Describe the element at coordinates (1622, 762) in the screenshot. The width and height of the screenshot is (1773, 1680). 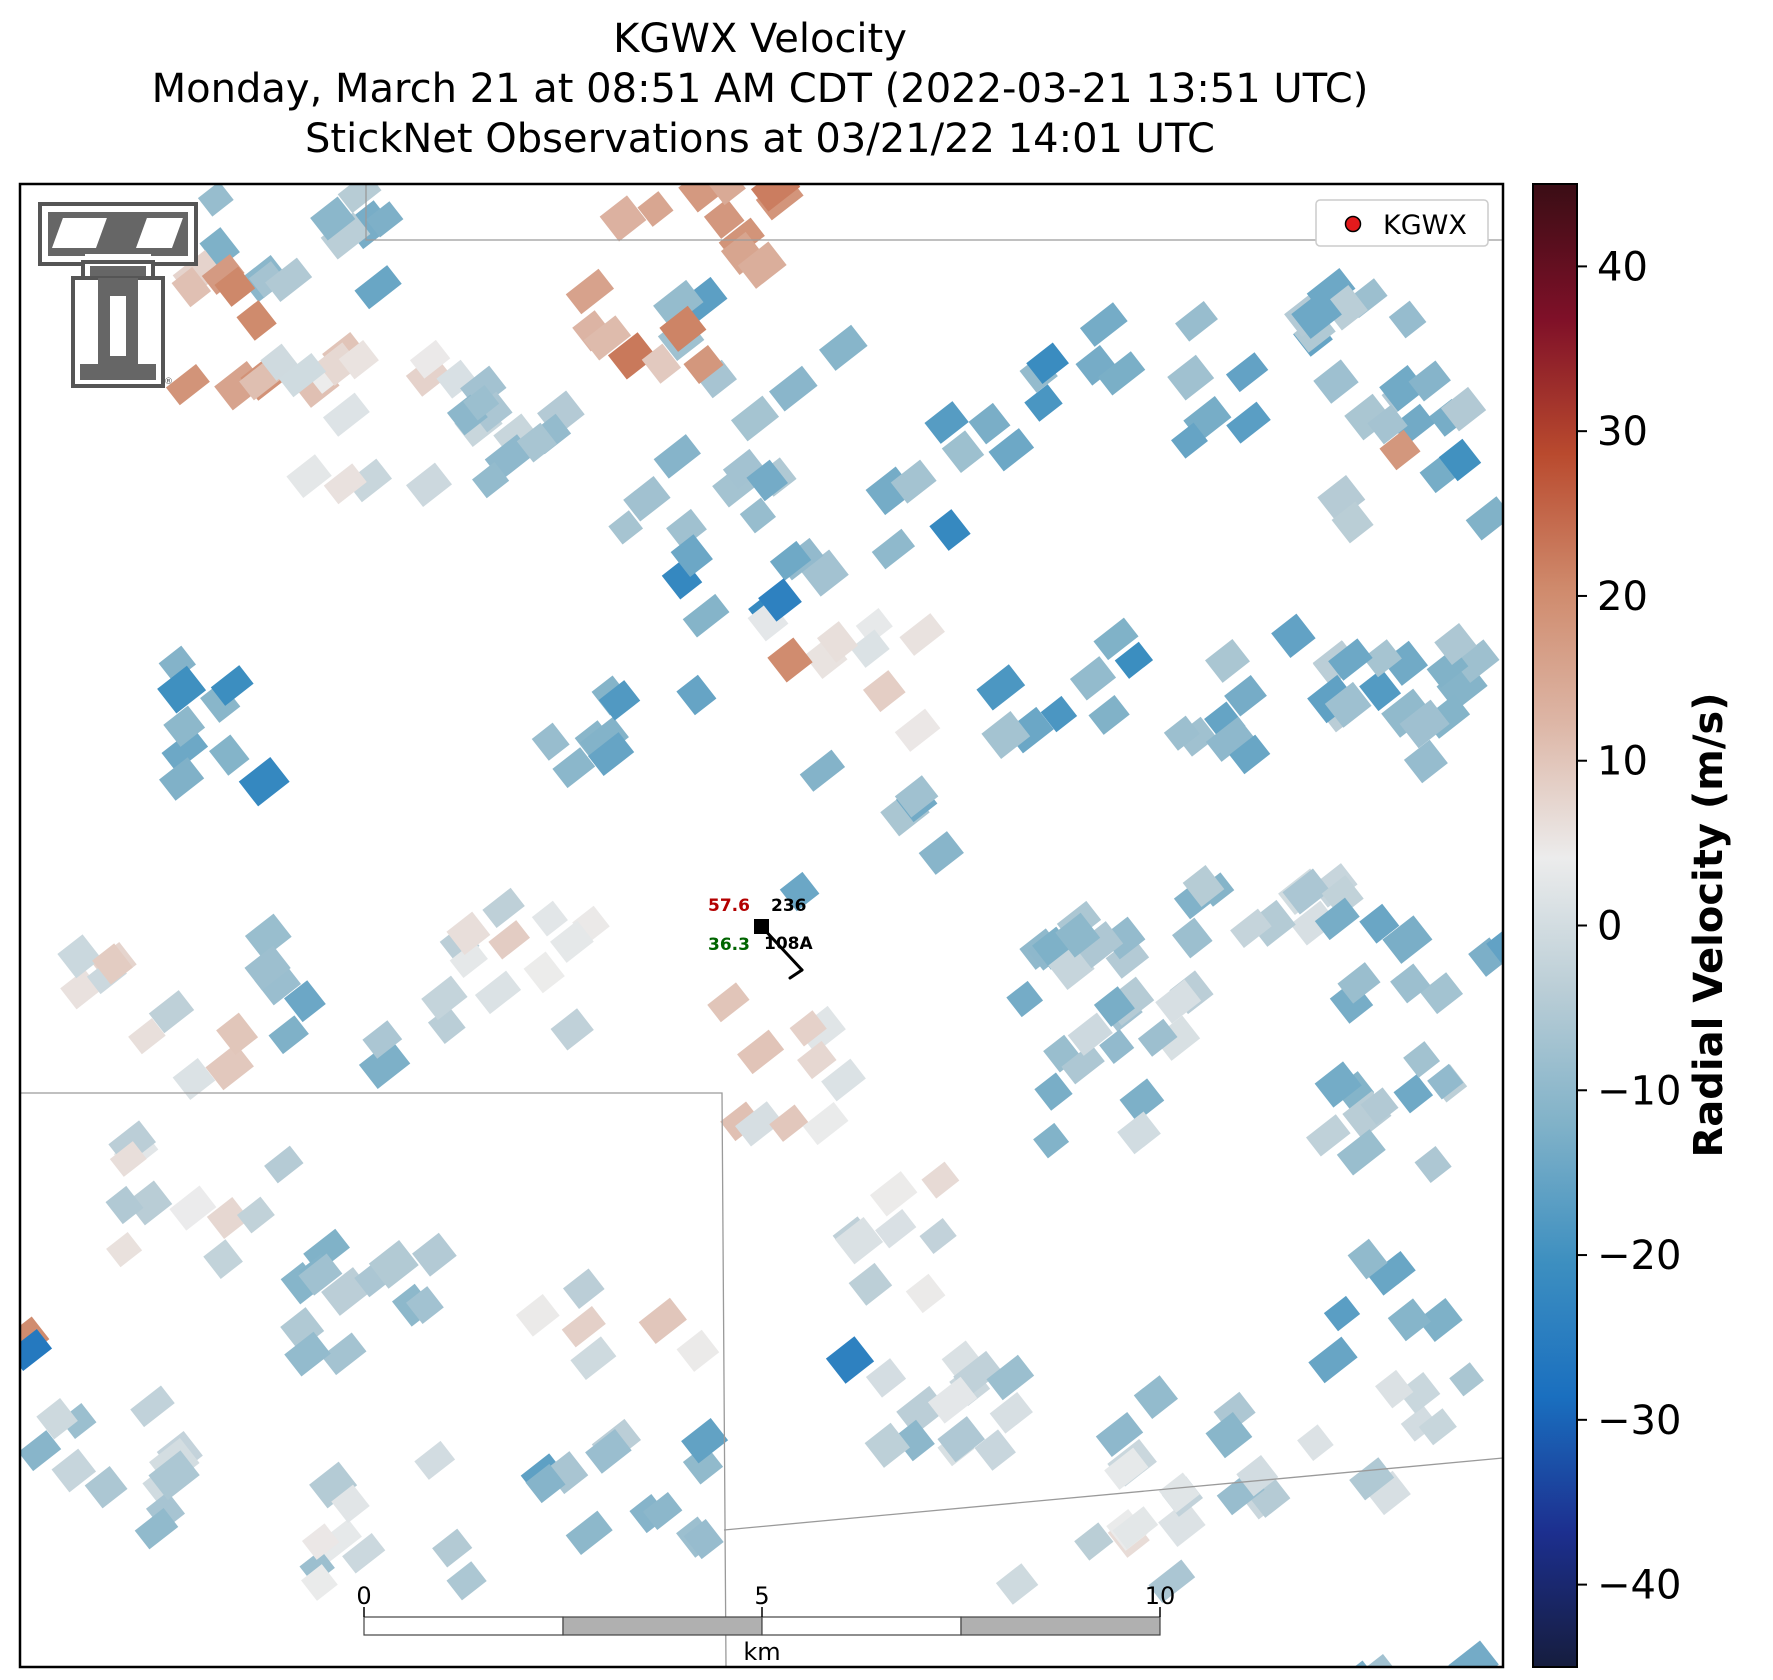
I see `colorbar-tick-label: 10` at that location.